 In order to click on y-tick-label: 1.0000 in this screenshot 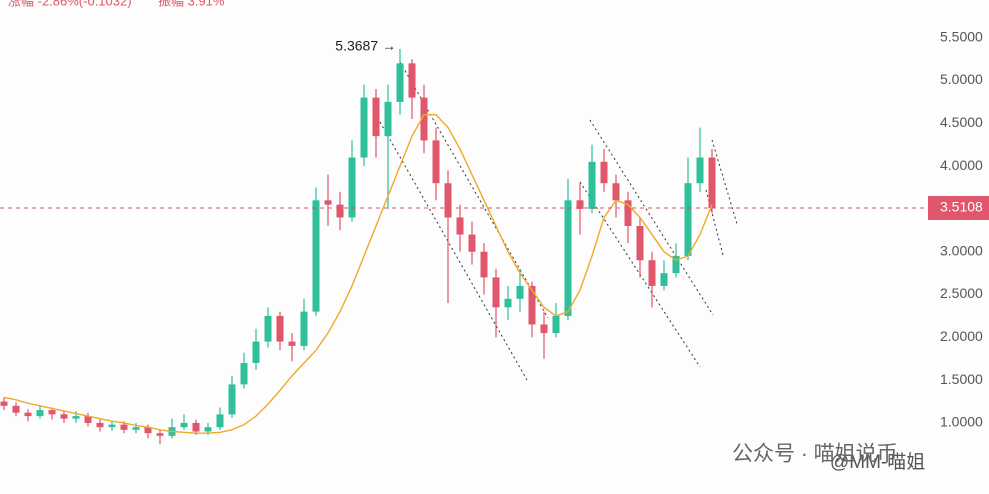, I will do `click(961, 422)`.